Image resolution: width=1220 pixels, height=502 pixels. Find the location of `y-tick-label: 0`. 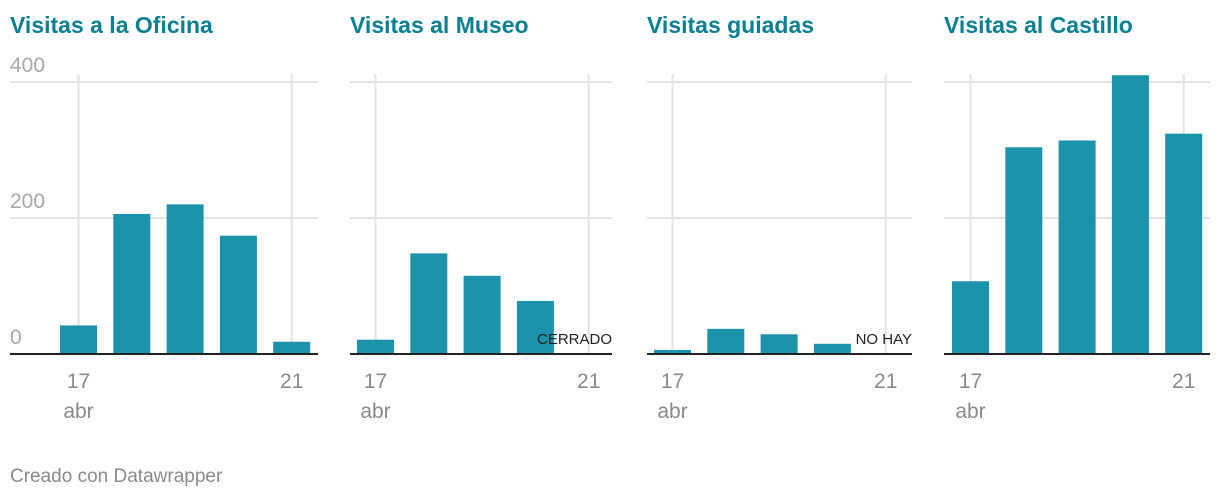

y-tick-label: 0 is located at coordinates (16, 337).